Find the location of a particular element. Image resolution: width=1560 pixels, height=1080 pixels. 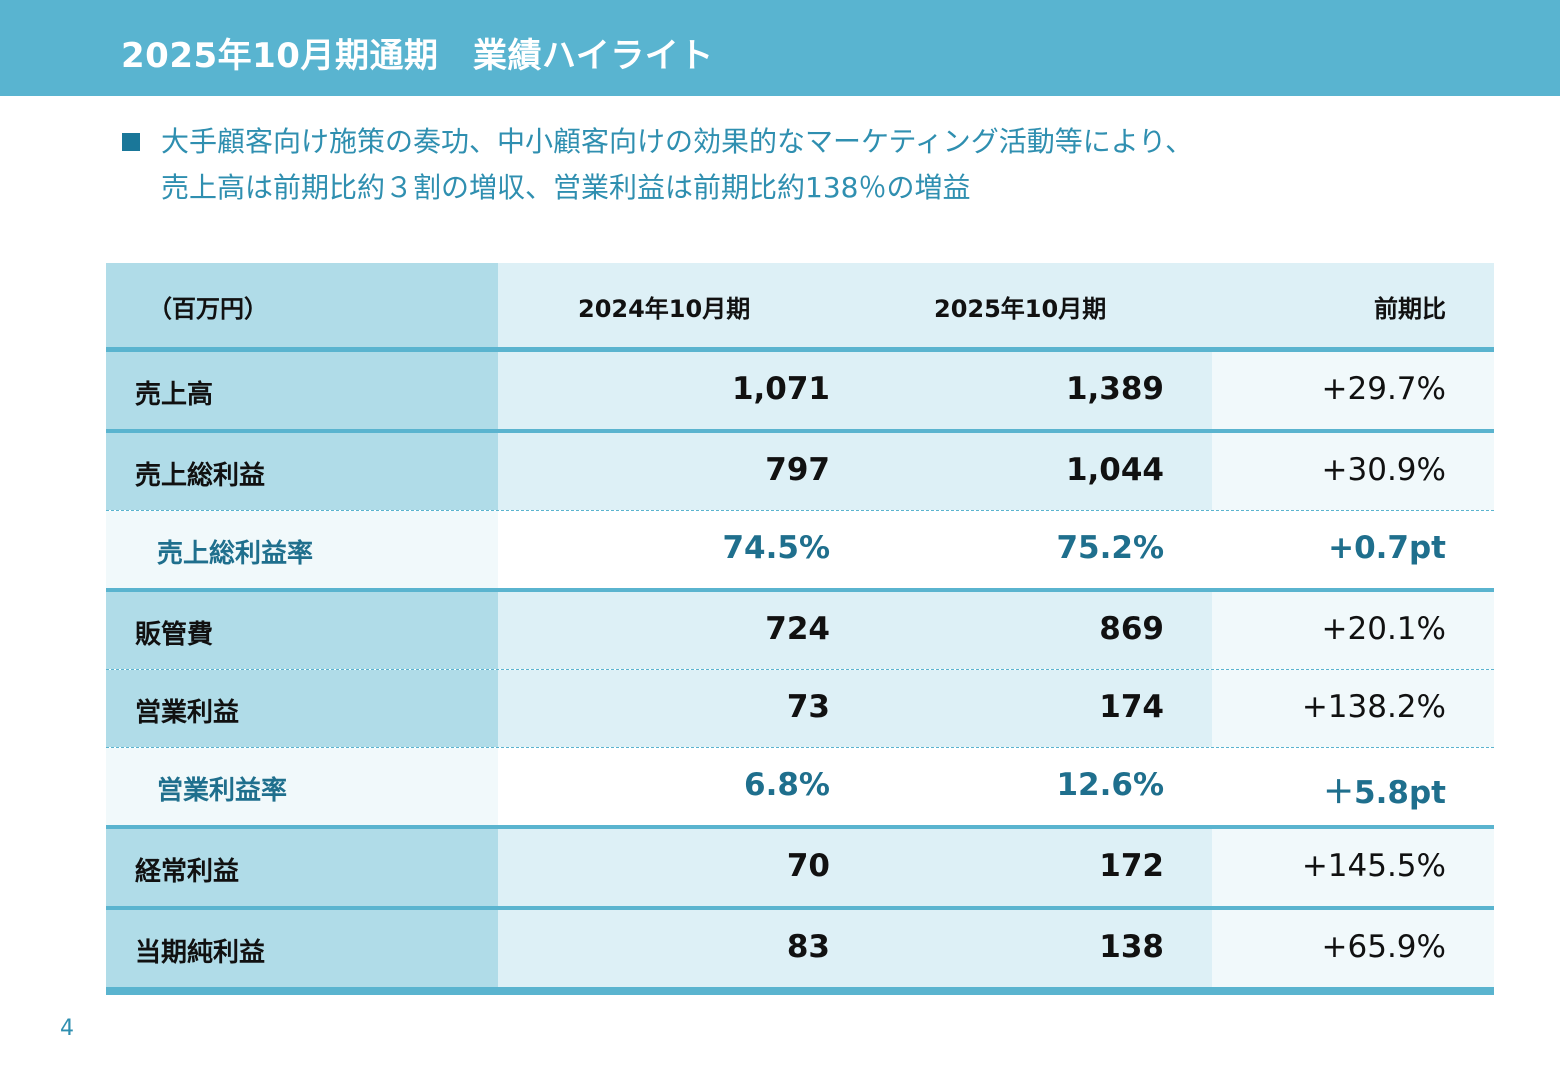

row-label: 当期純利益 is located at coordinates (200, 953).